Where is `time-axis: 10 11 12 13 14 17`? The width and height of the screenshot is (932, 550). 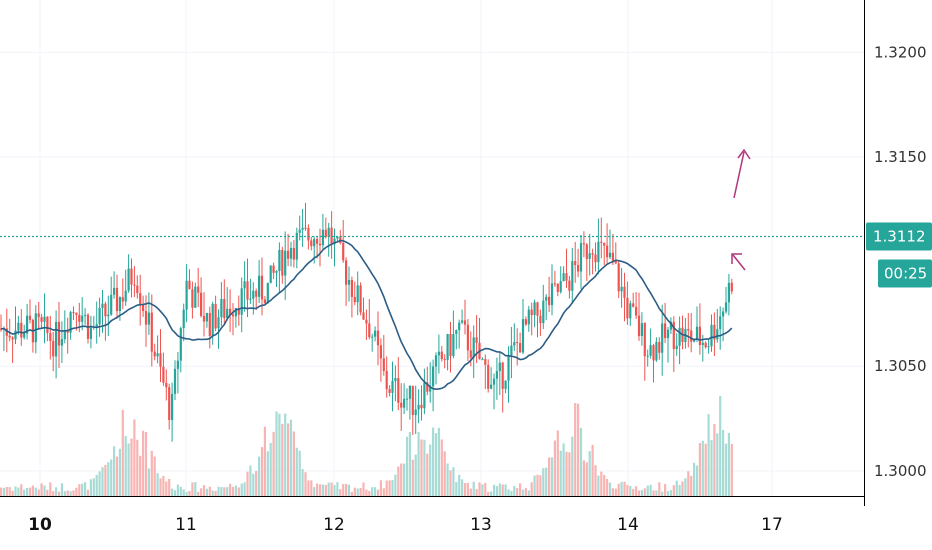 time-axis: 10 11 12 13 14 17 is located at coordinates (405, 525).